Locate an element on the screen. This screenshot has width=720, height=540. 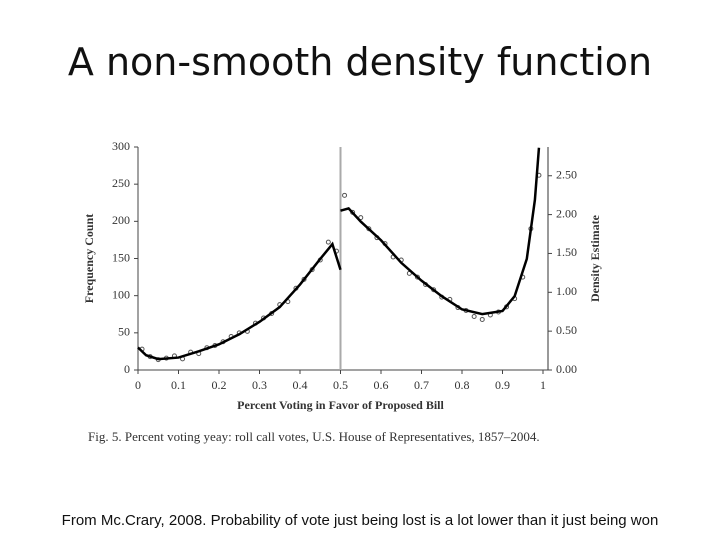
slide-title: A non-smooth density function is located at coordinates (360, 62).